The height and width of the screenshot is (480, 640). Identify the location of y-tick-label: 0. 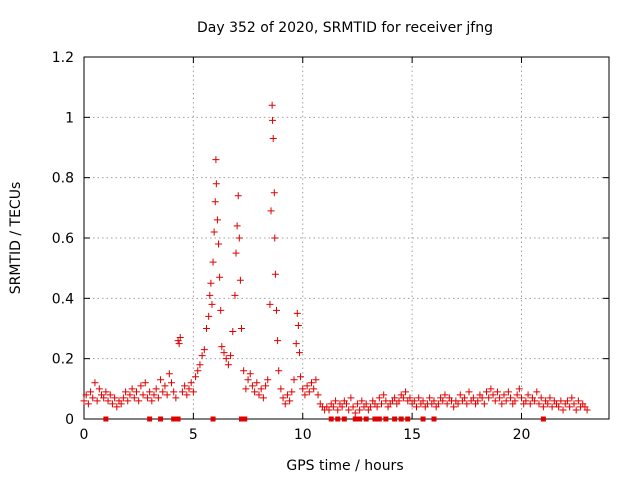
(69, 420).